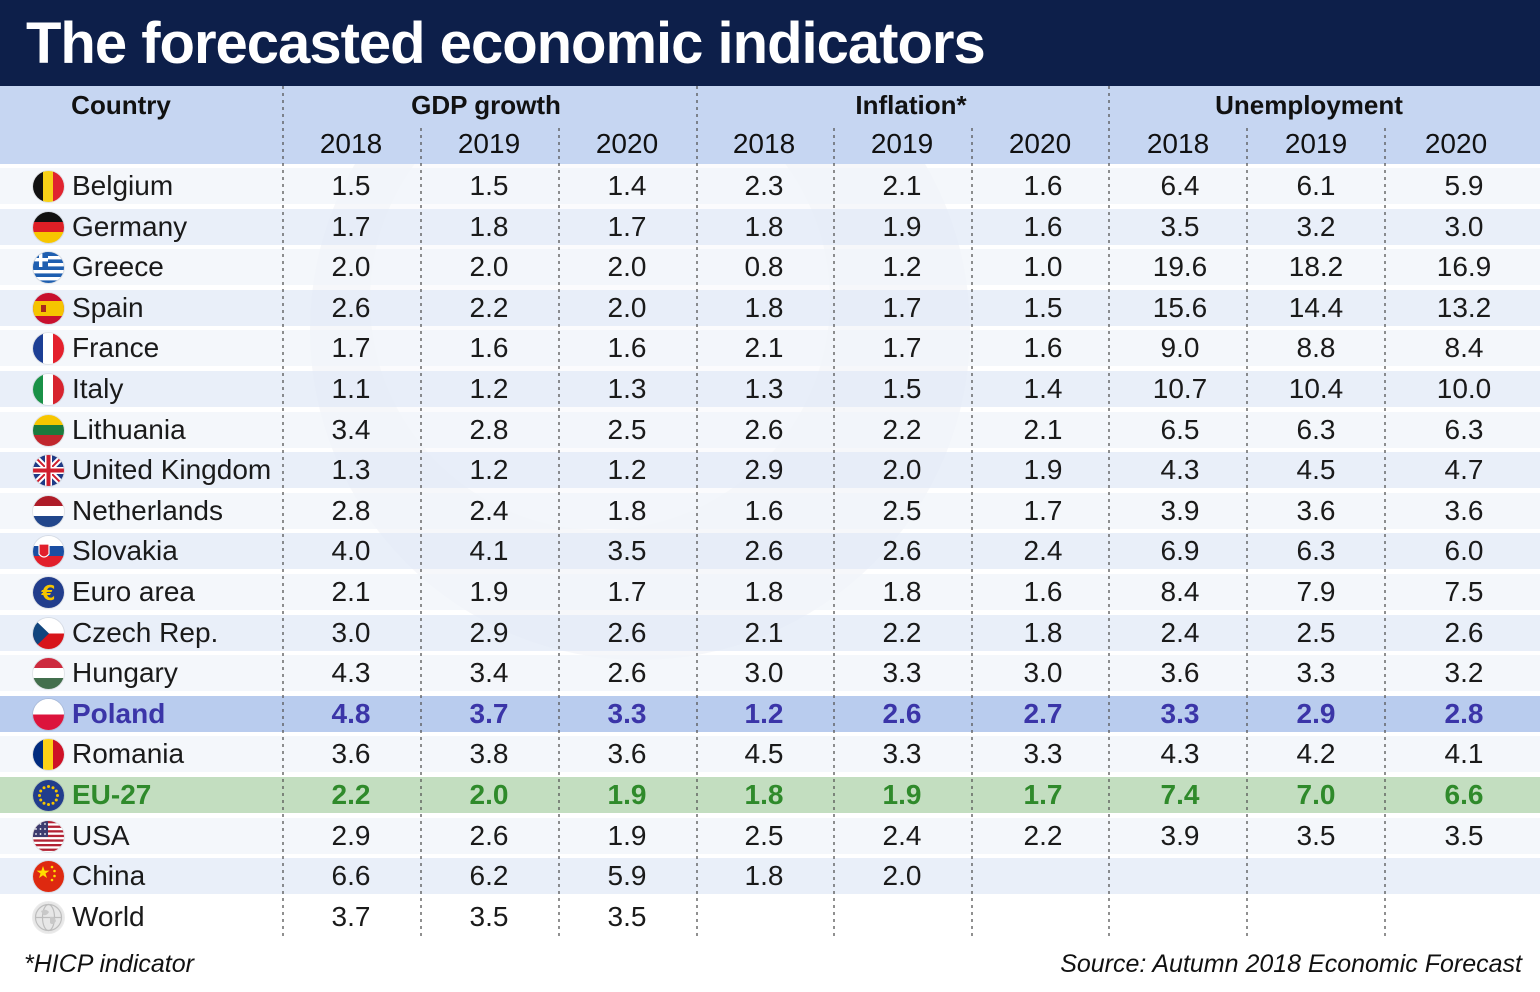 This screenshot has width=1540, height=992. What do you see at coordinates (1180, 348) in the screenshot?
I see `table-cell: 9.0` at bounding box center [1180, 348].